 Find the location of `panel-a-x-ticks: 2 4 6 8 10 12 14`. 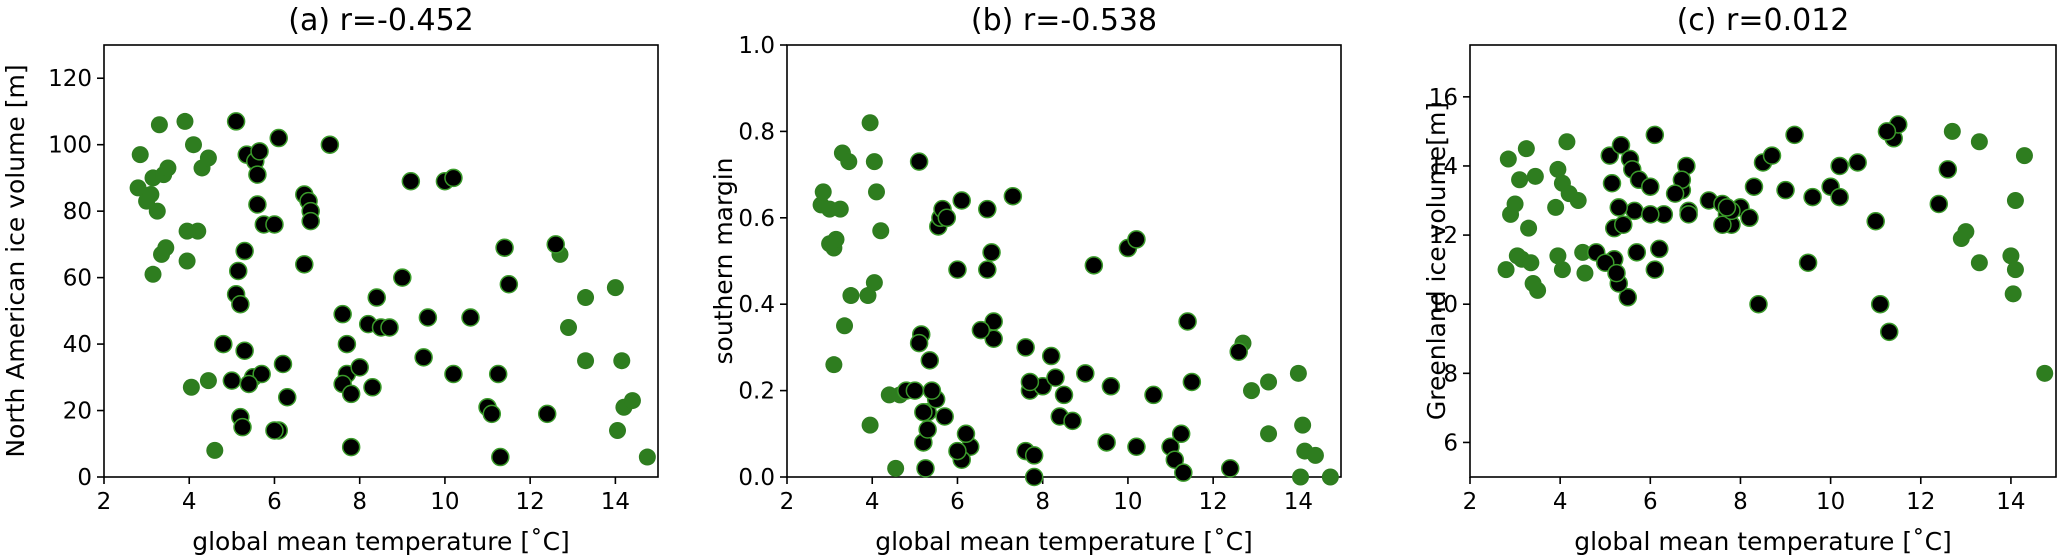

panel-a-x-ticks: 2 4 6 8 10 12 14 is located at coordinates (363, 496).